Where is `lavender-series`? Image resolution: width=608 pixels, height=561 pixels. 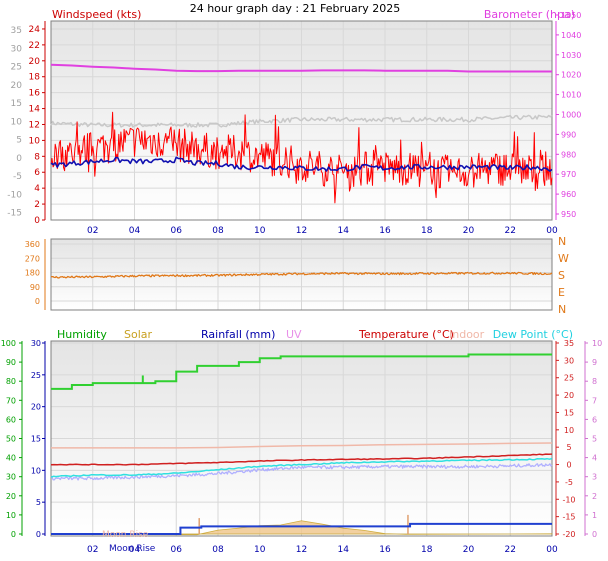
lavender-series is located at coordinates (301, 472).